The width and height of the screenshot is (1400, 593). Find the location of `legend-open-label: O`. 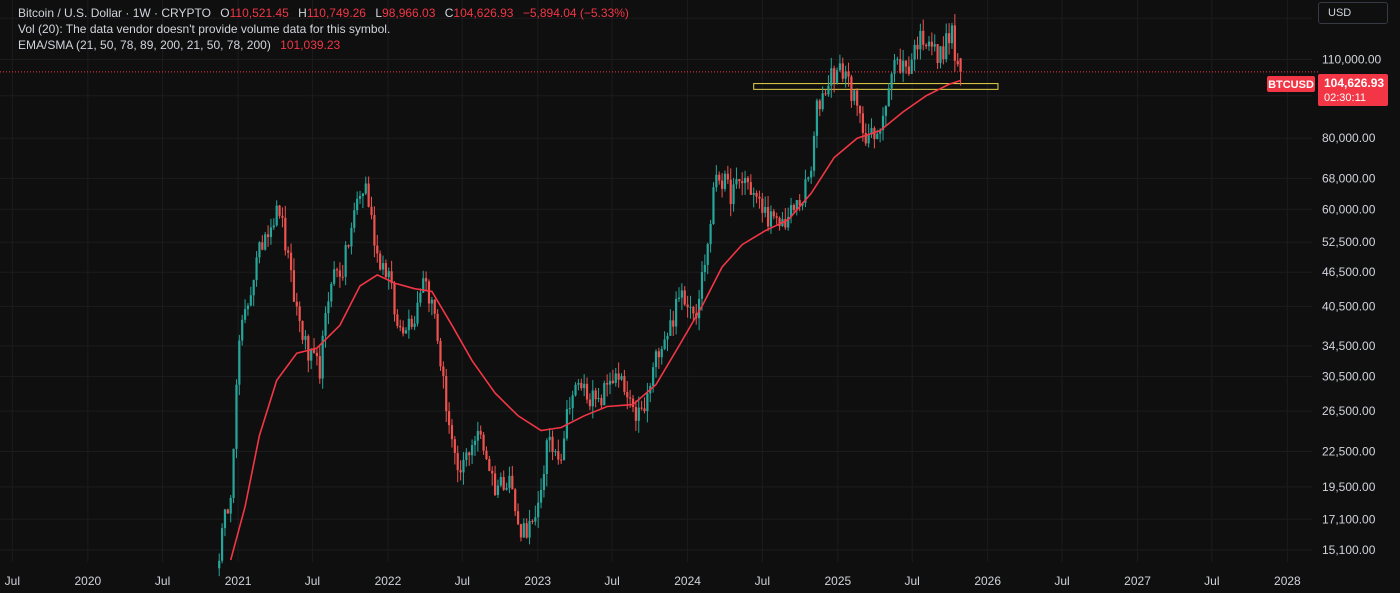

legend-open-label: O is located at coordinates (225, 13).